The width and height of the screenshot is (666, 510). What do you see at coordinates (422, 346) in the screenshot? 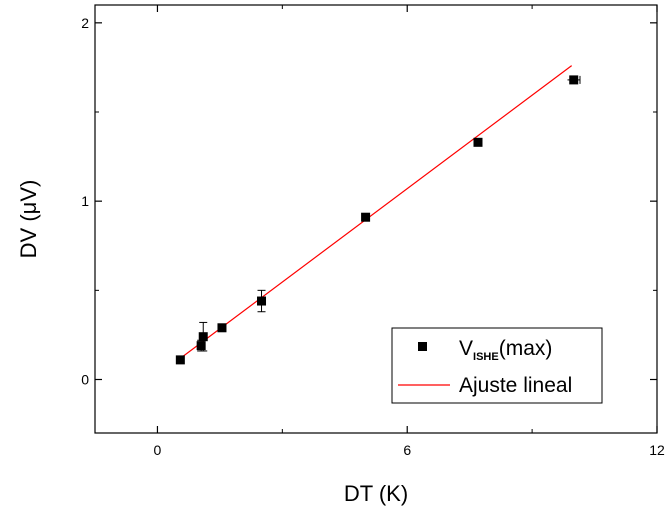
I see `legend-marker-square` at bounding box center [422, 346].